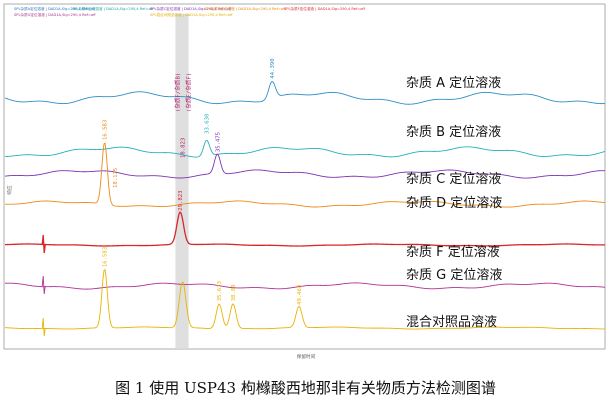 The height and width of the screenshot is (403, 611). Describe the element at coordinates (181, 201) in the screenshot. I see `peak-label: 29.823` at that location.